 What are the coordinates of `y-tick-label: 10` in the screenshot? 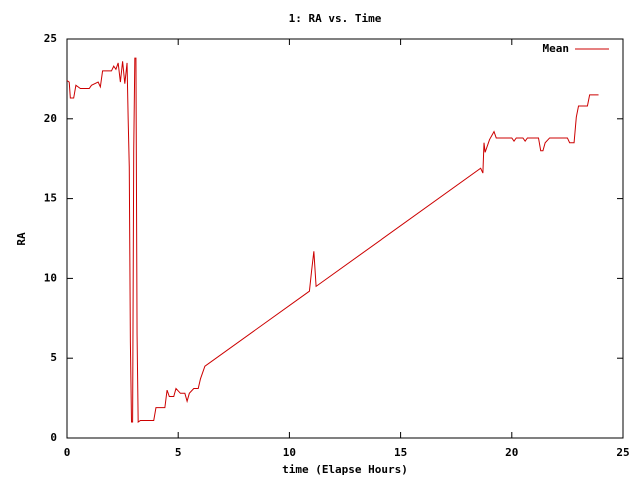 It's located at (50, 277).